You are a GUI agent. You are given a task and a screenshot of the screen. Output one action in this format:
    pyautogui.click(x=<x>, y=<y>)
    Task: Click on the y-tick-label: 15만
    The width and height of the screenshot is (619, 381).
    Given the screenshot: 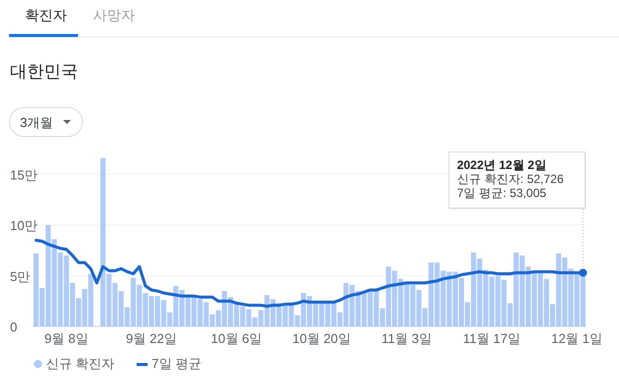 What is the action you would take?
    pyautogui.click(x=24, y=174)
    